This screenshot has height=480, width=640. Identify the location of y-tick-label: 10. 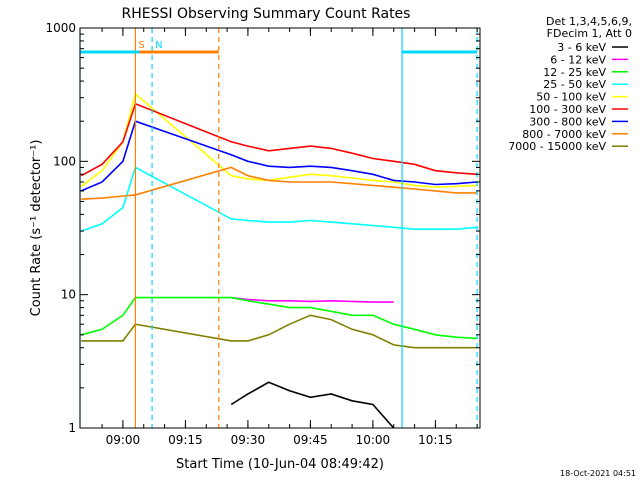
(68, 295).